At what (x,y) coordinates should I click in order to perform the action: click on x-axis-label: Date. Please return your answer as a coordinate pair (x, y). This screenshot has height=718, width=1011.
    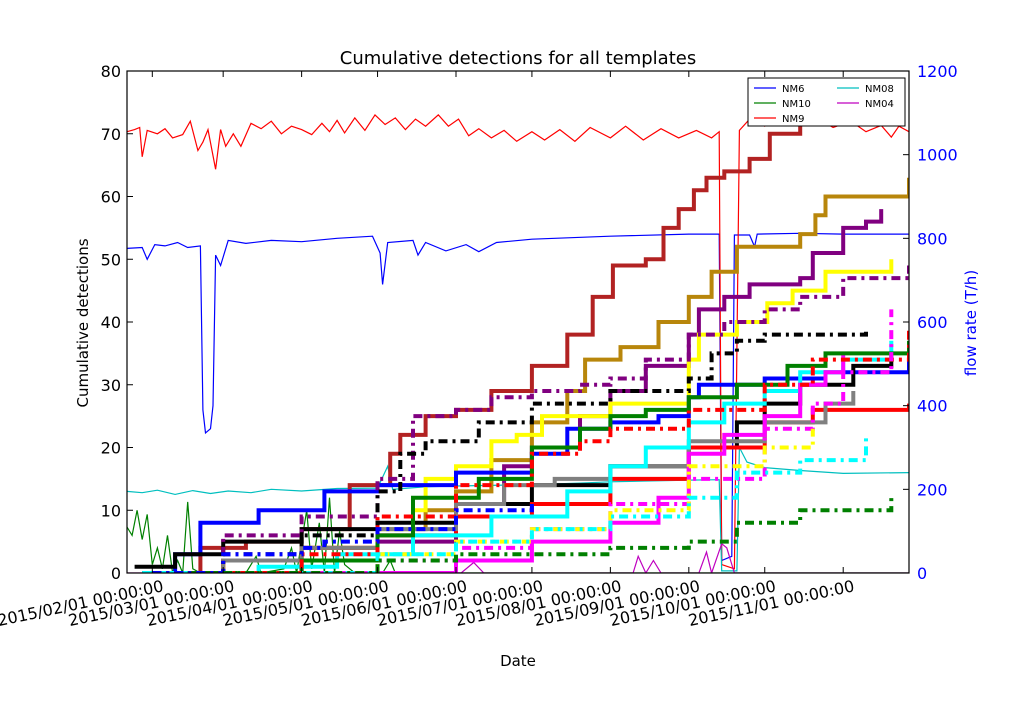
    Looking at the image, I should click on (518, 661).